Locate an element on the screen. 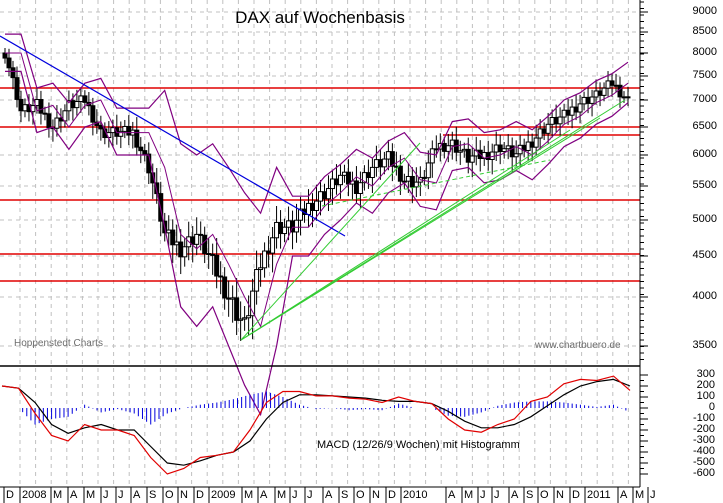  month-label: 2010 is located at coordinates (415, 495).